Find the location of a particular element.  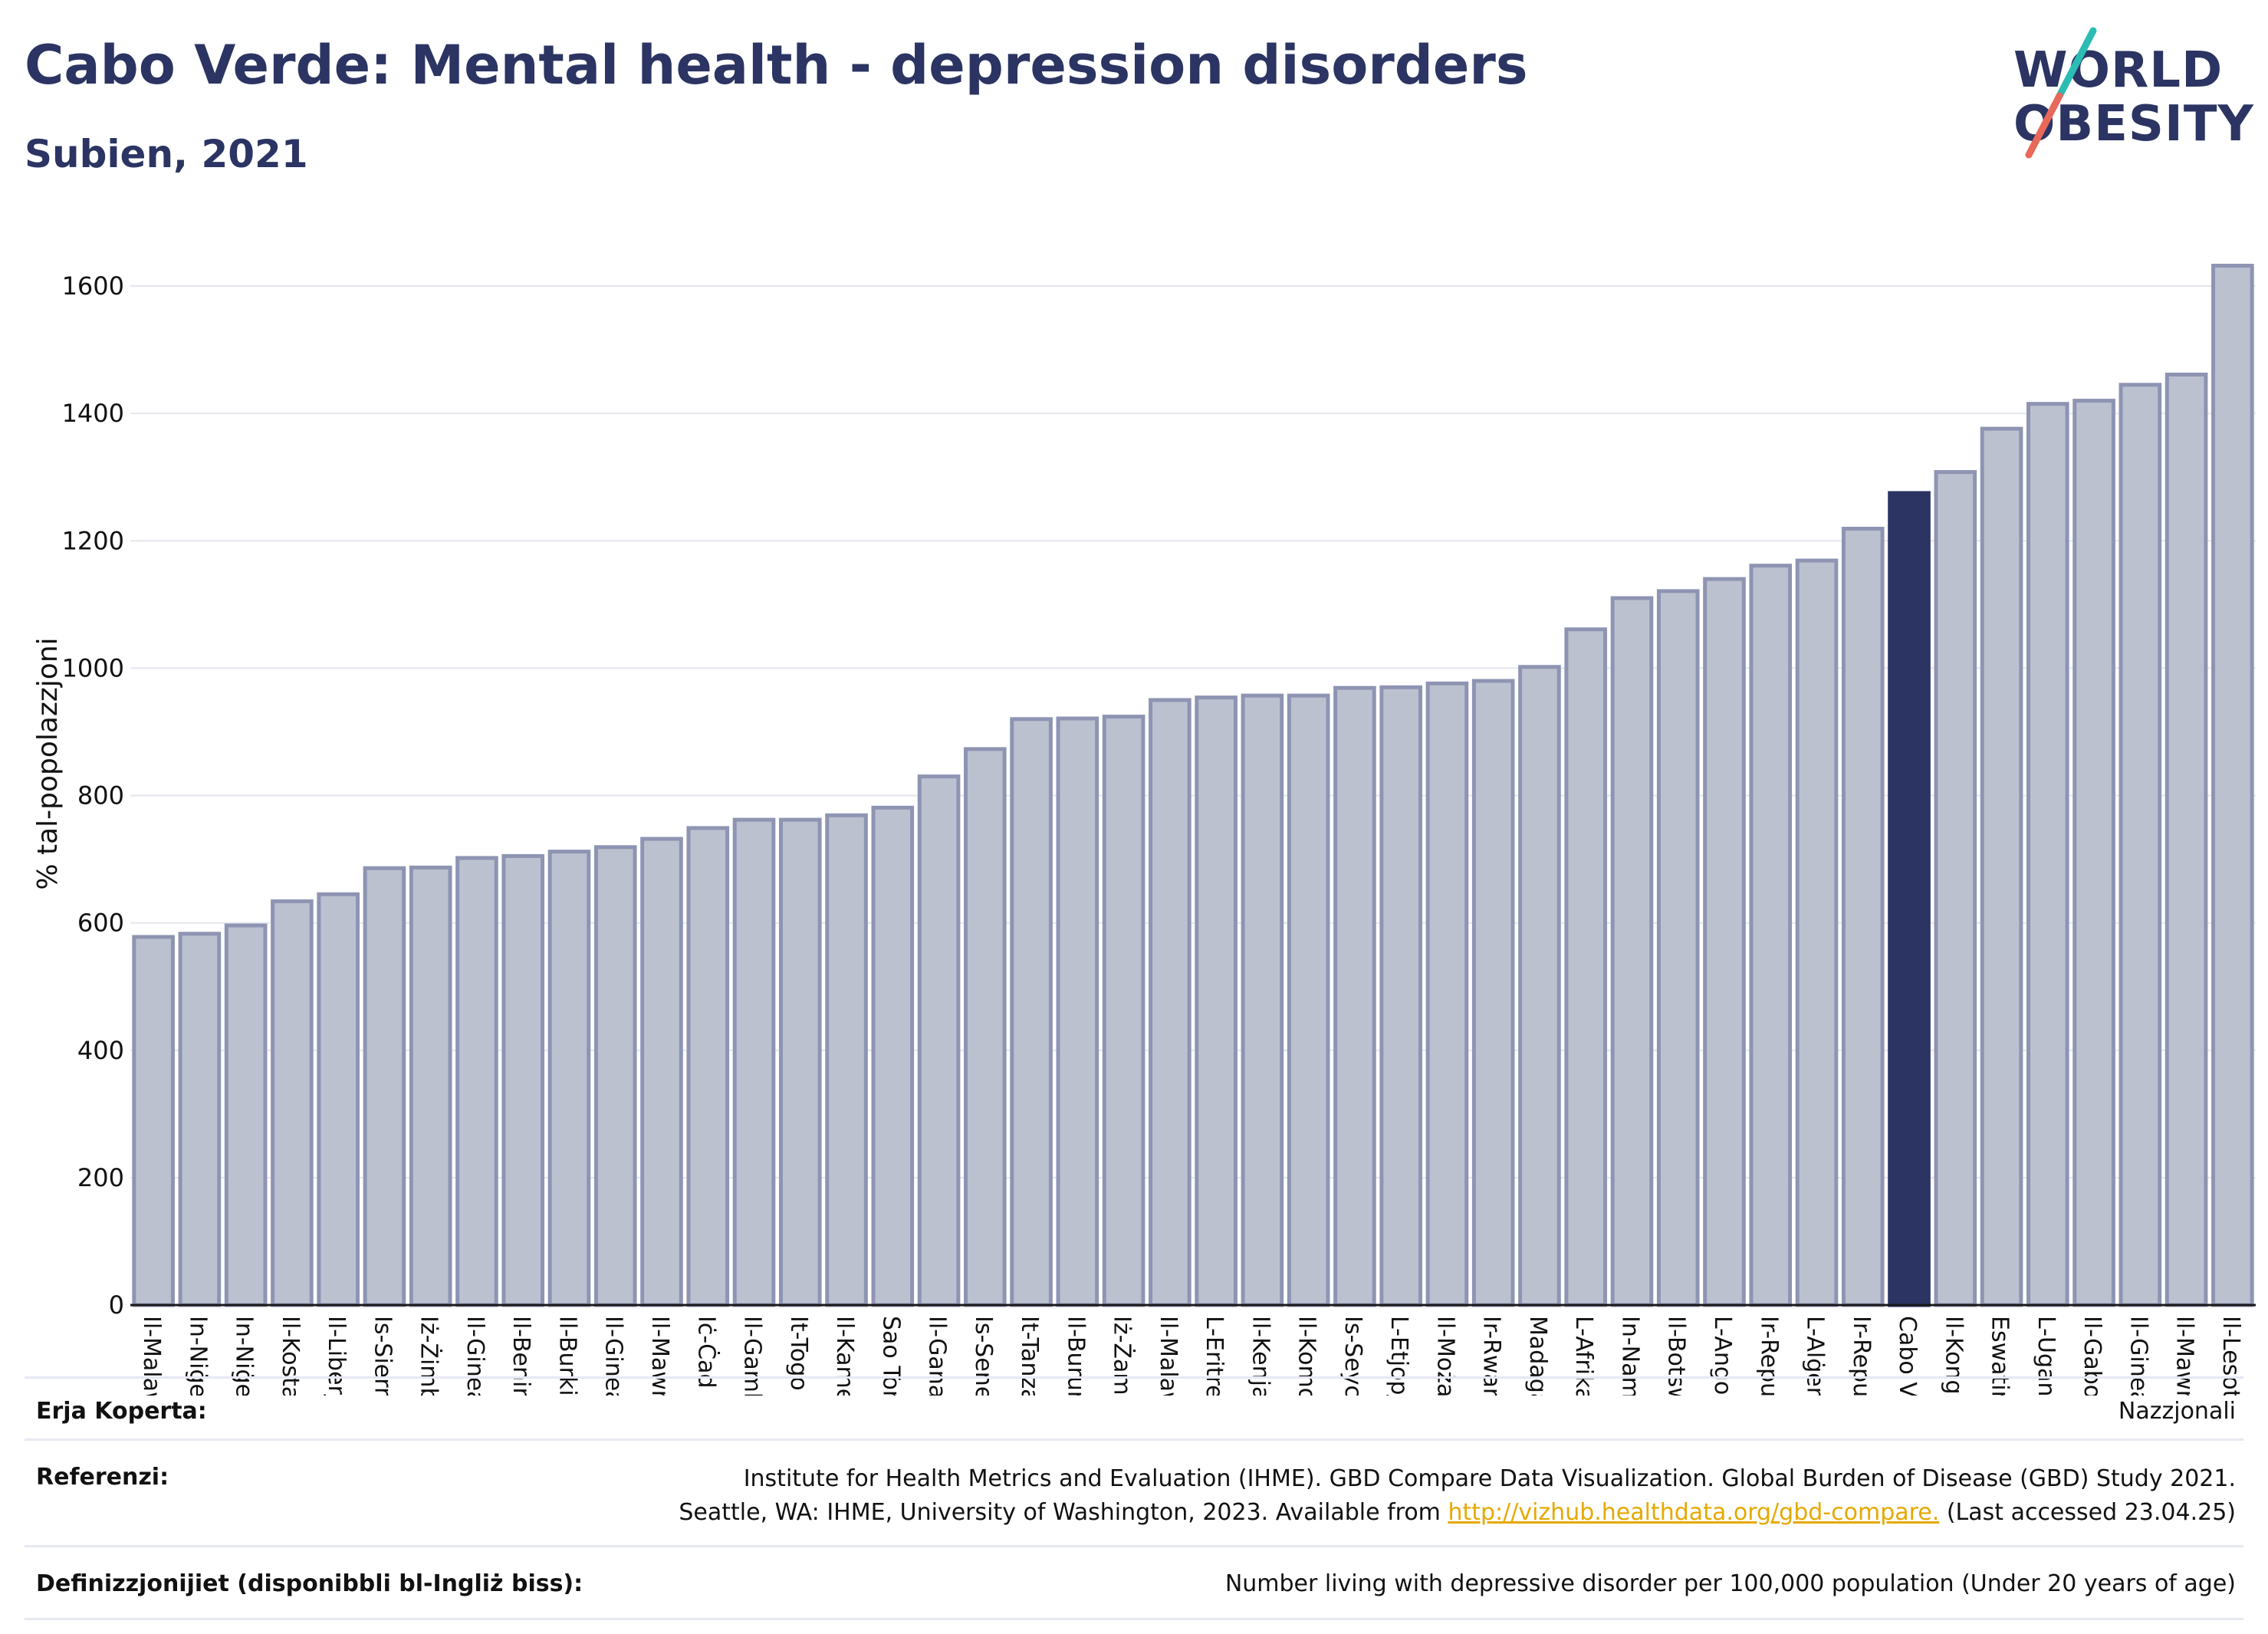

footer-row-copyright: Erja Koperta: Nazzjonali is located at coordinates (1134, 1407).